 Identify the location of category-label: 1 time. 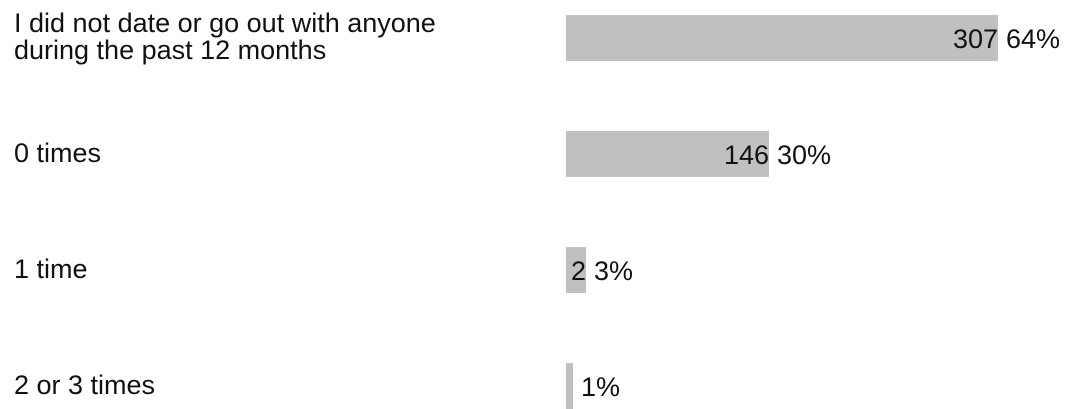
(51, 268).